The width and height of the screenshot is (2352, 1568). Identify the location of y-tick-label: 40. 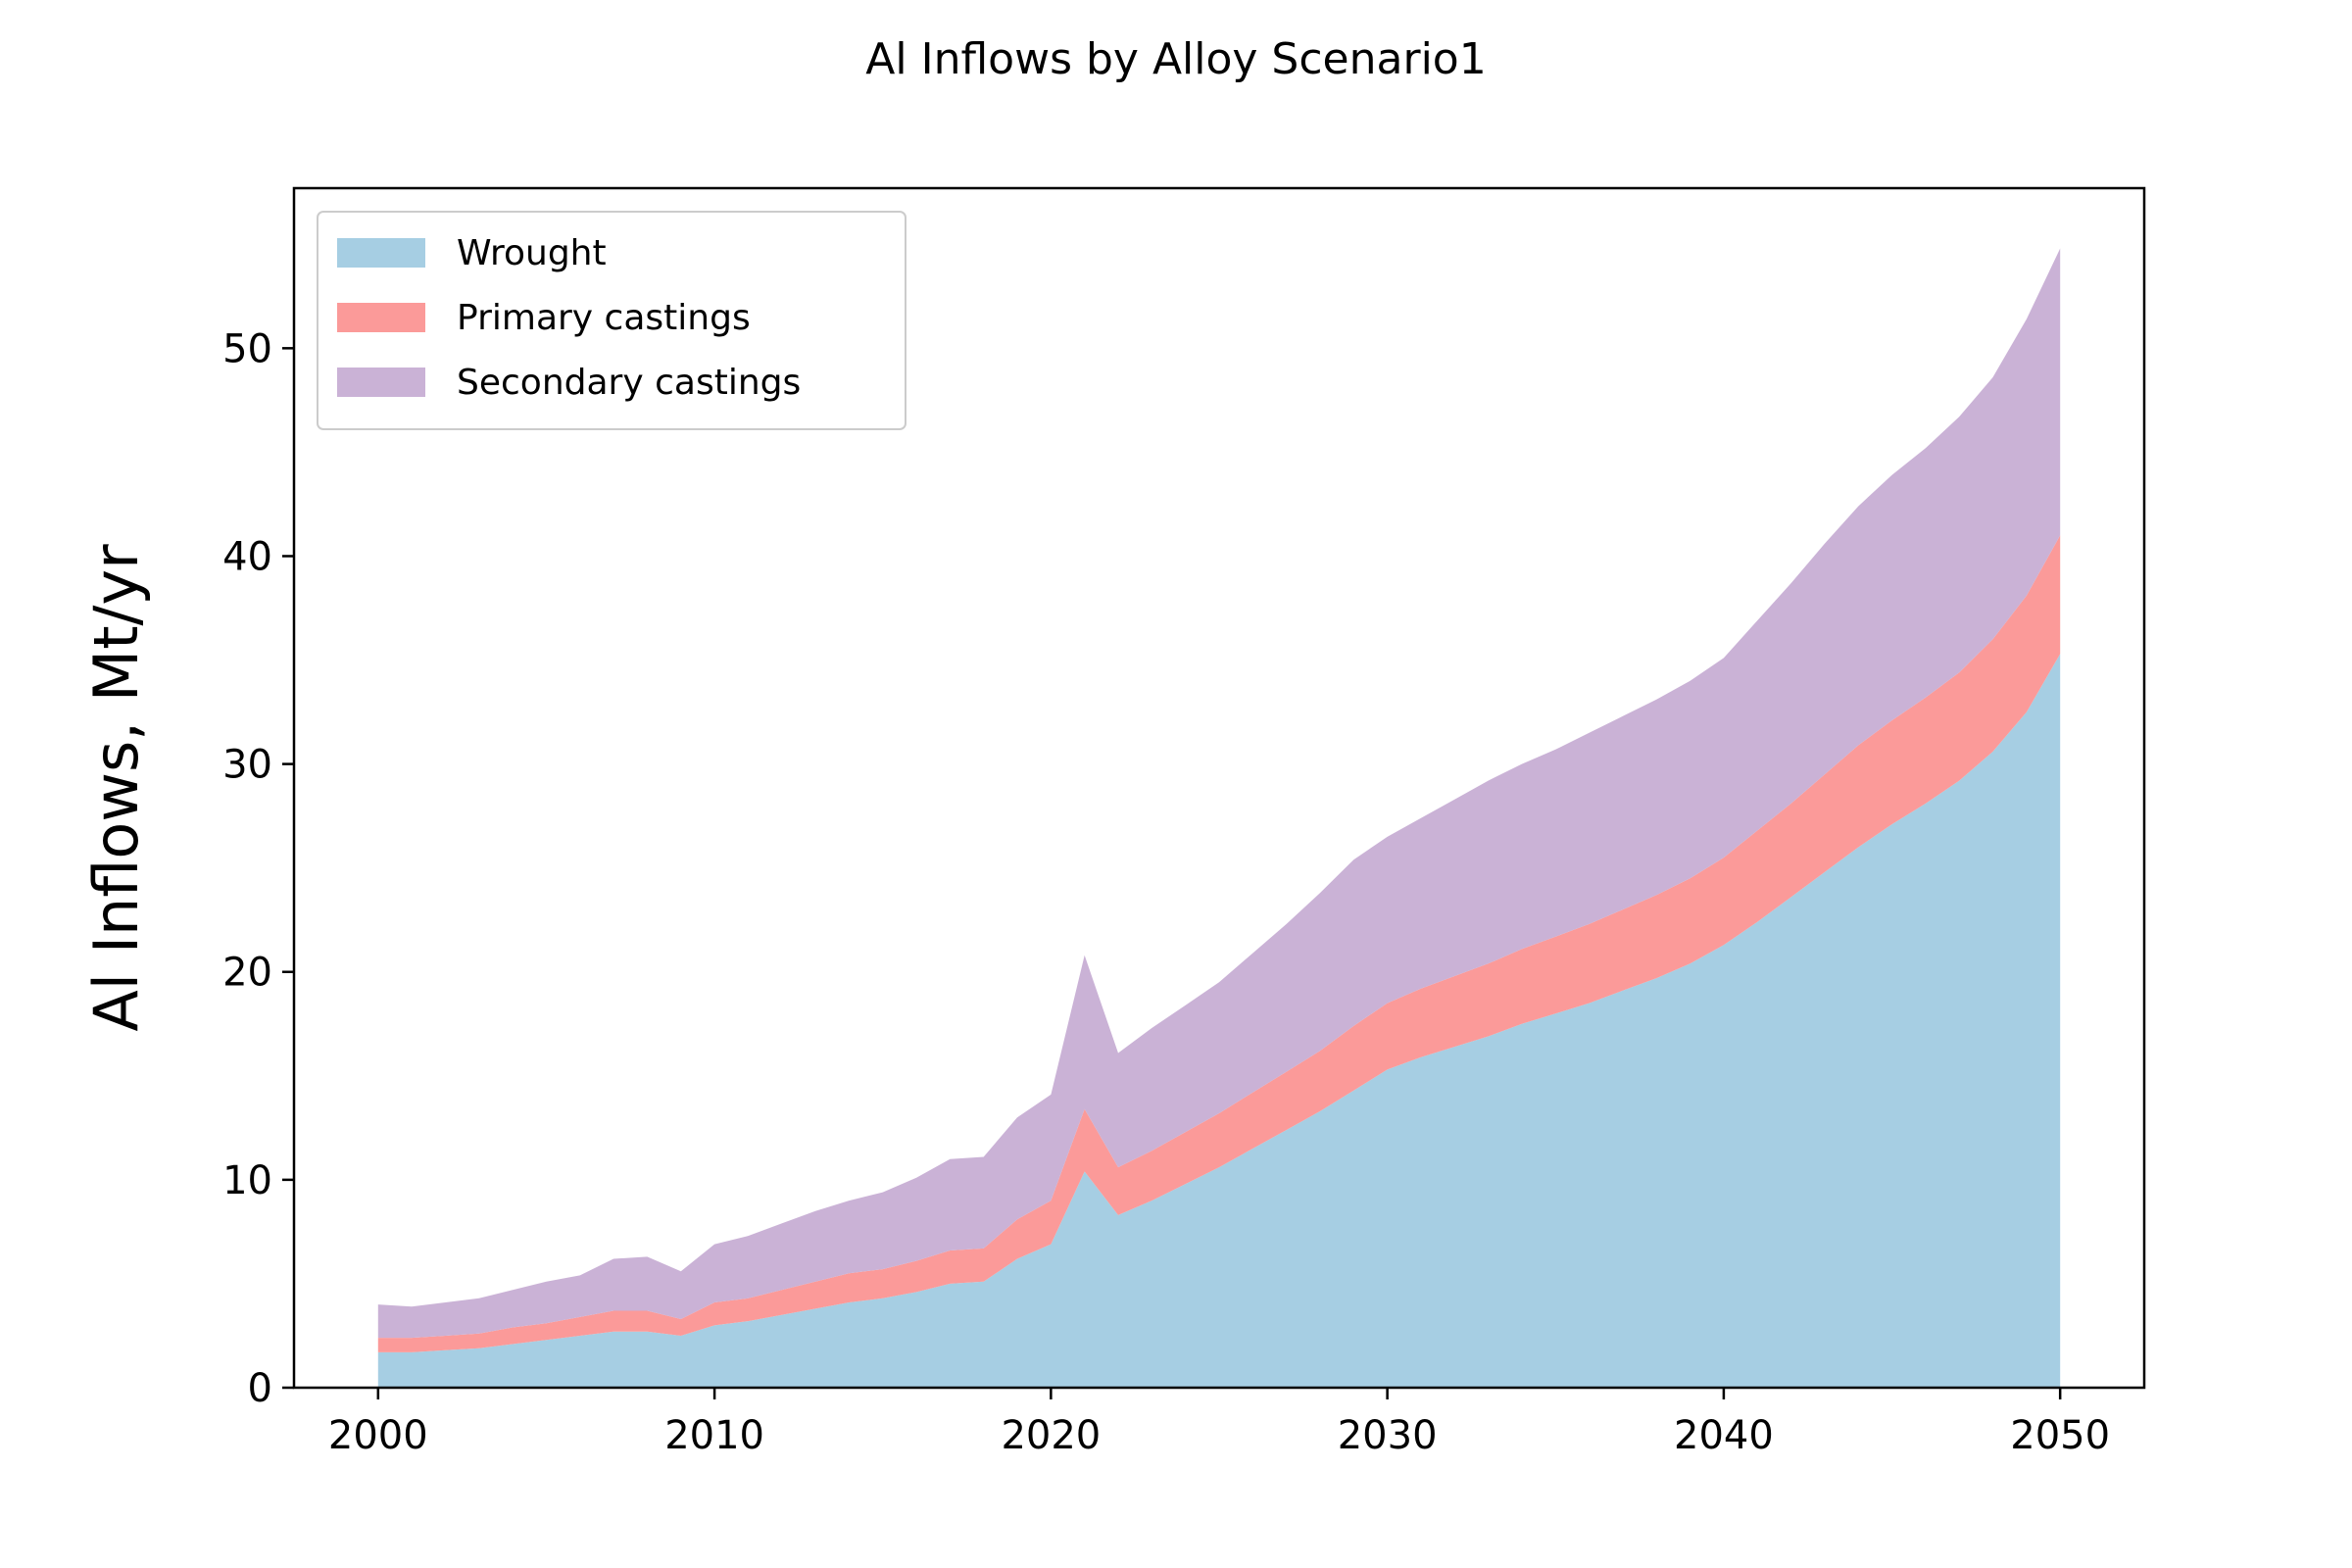
(247, 556).